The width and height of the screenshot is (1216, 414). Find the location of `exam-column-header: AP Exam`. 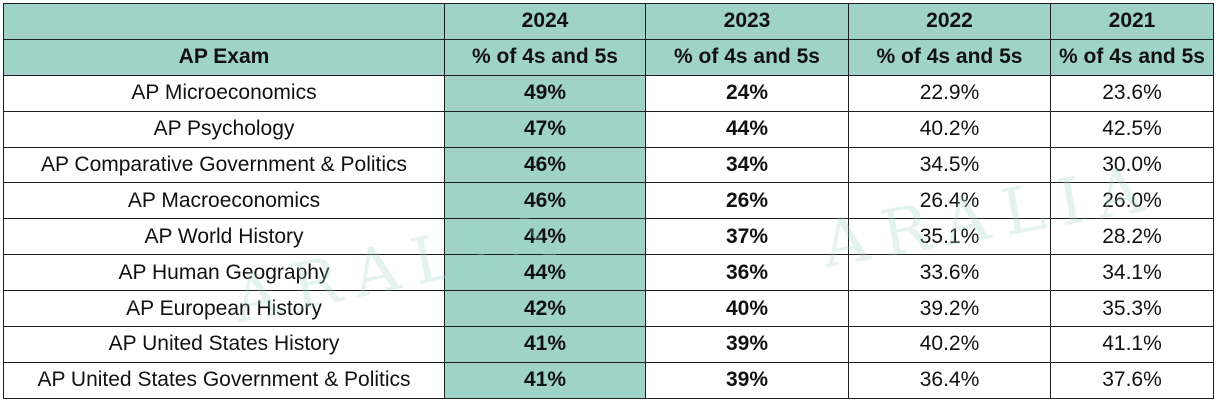

exam-column-header: AP Exam is located at coordinates (224, 57).